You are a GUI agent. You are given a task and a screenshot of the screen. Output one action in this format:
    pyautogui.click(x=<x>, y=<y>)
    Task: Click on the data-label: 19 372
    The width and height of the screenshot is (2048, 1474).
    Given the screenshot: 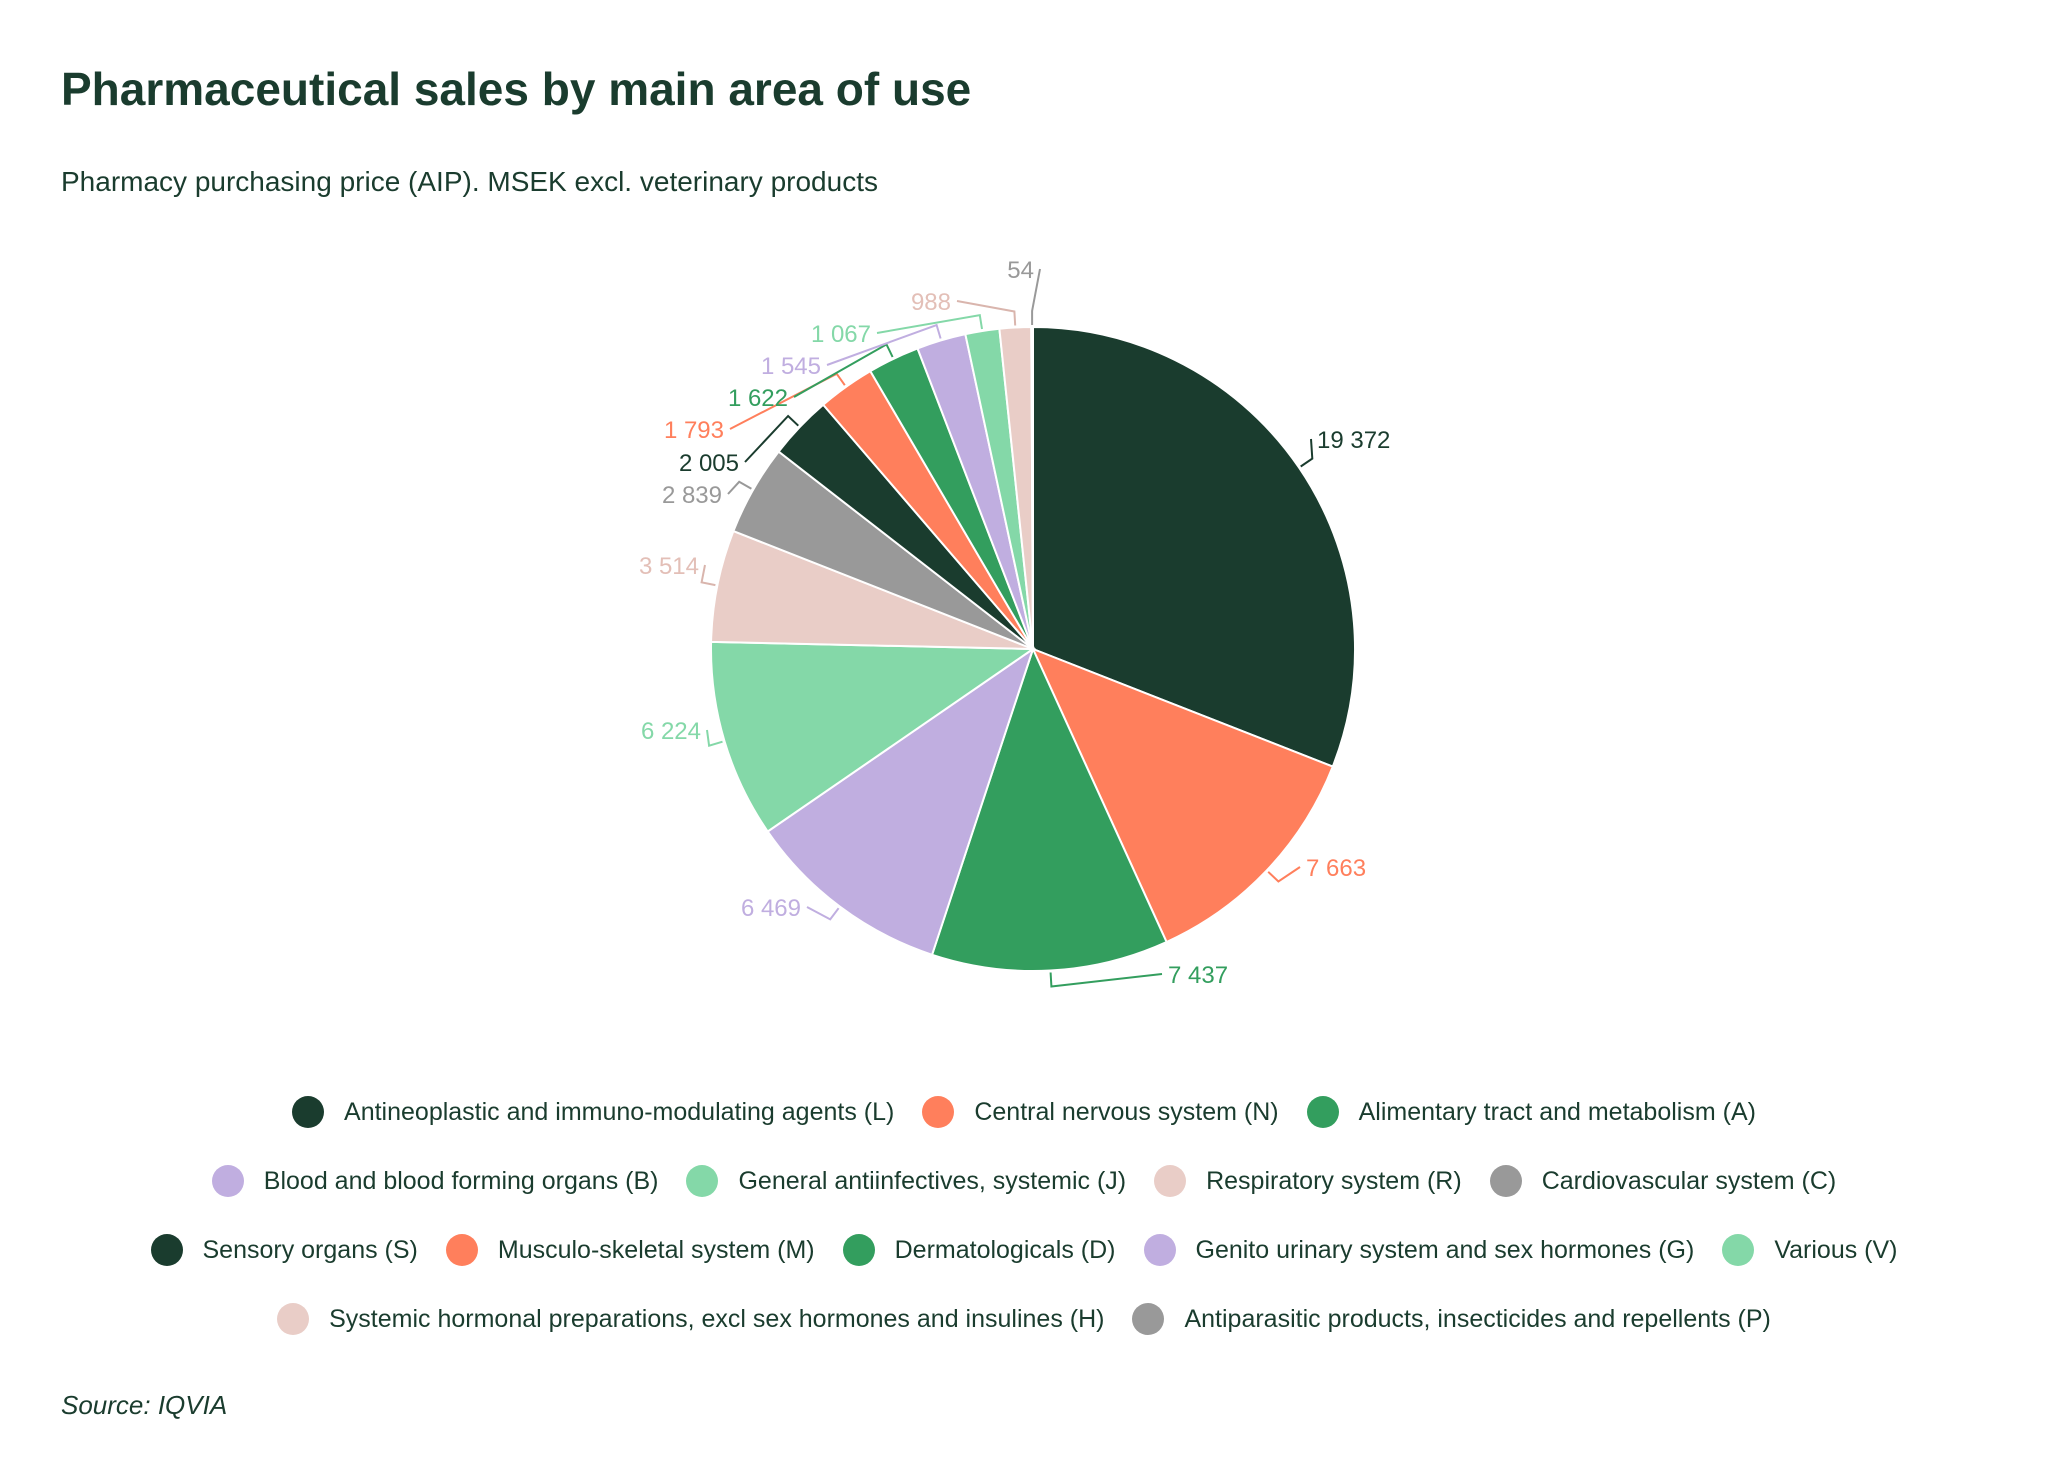 What is the action you would take?
    pyautogui.click(x=1353, y=440)
    